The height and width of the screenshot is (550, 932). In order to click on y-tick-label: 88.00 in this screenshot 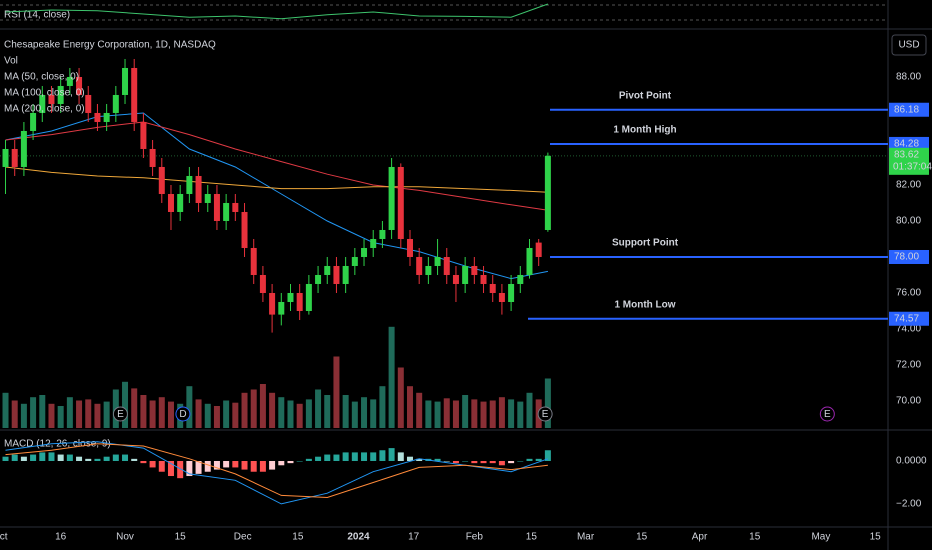, I will do `click(908, 77)`.